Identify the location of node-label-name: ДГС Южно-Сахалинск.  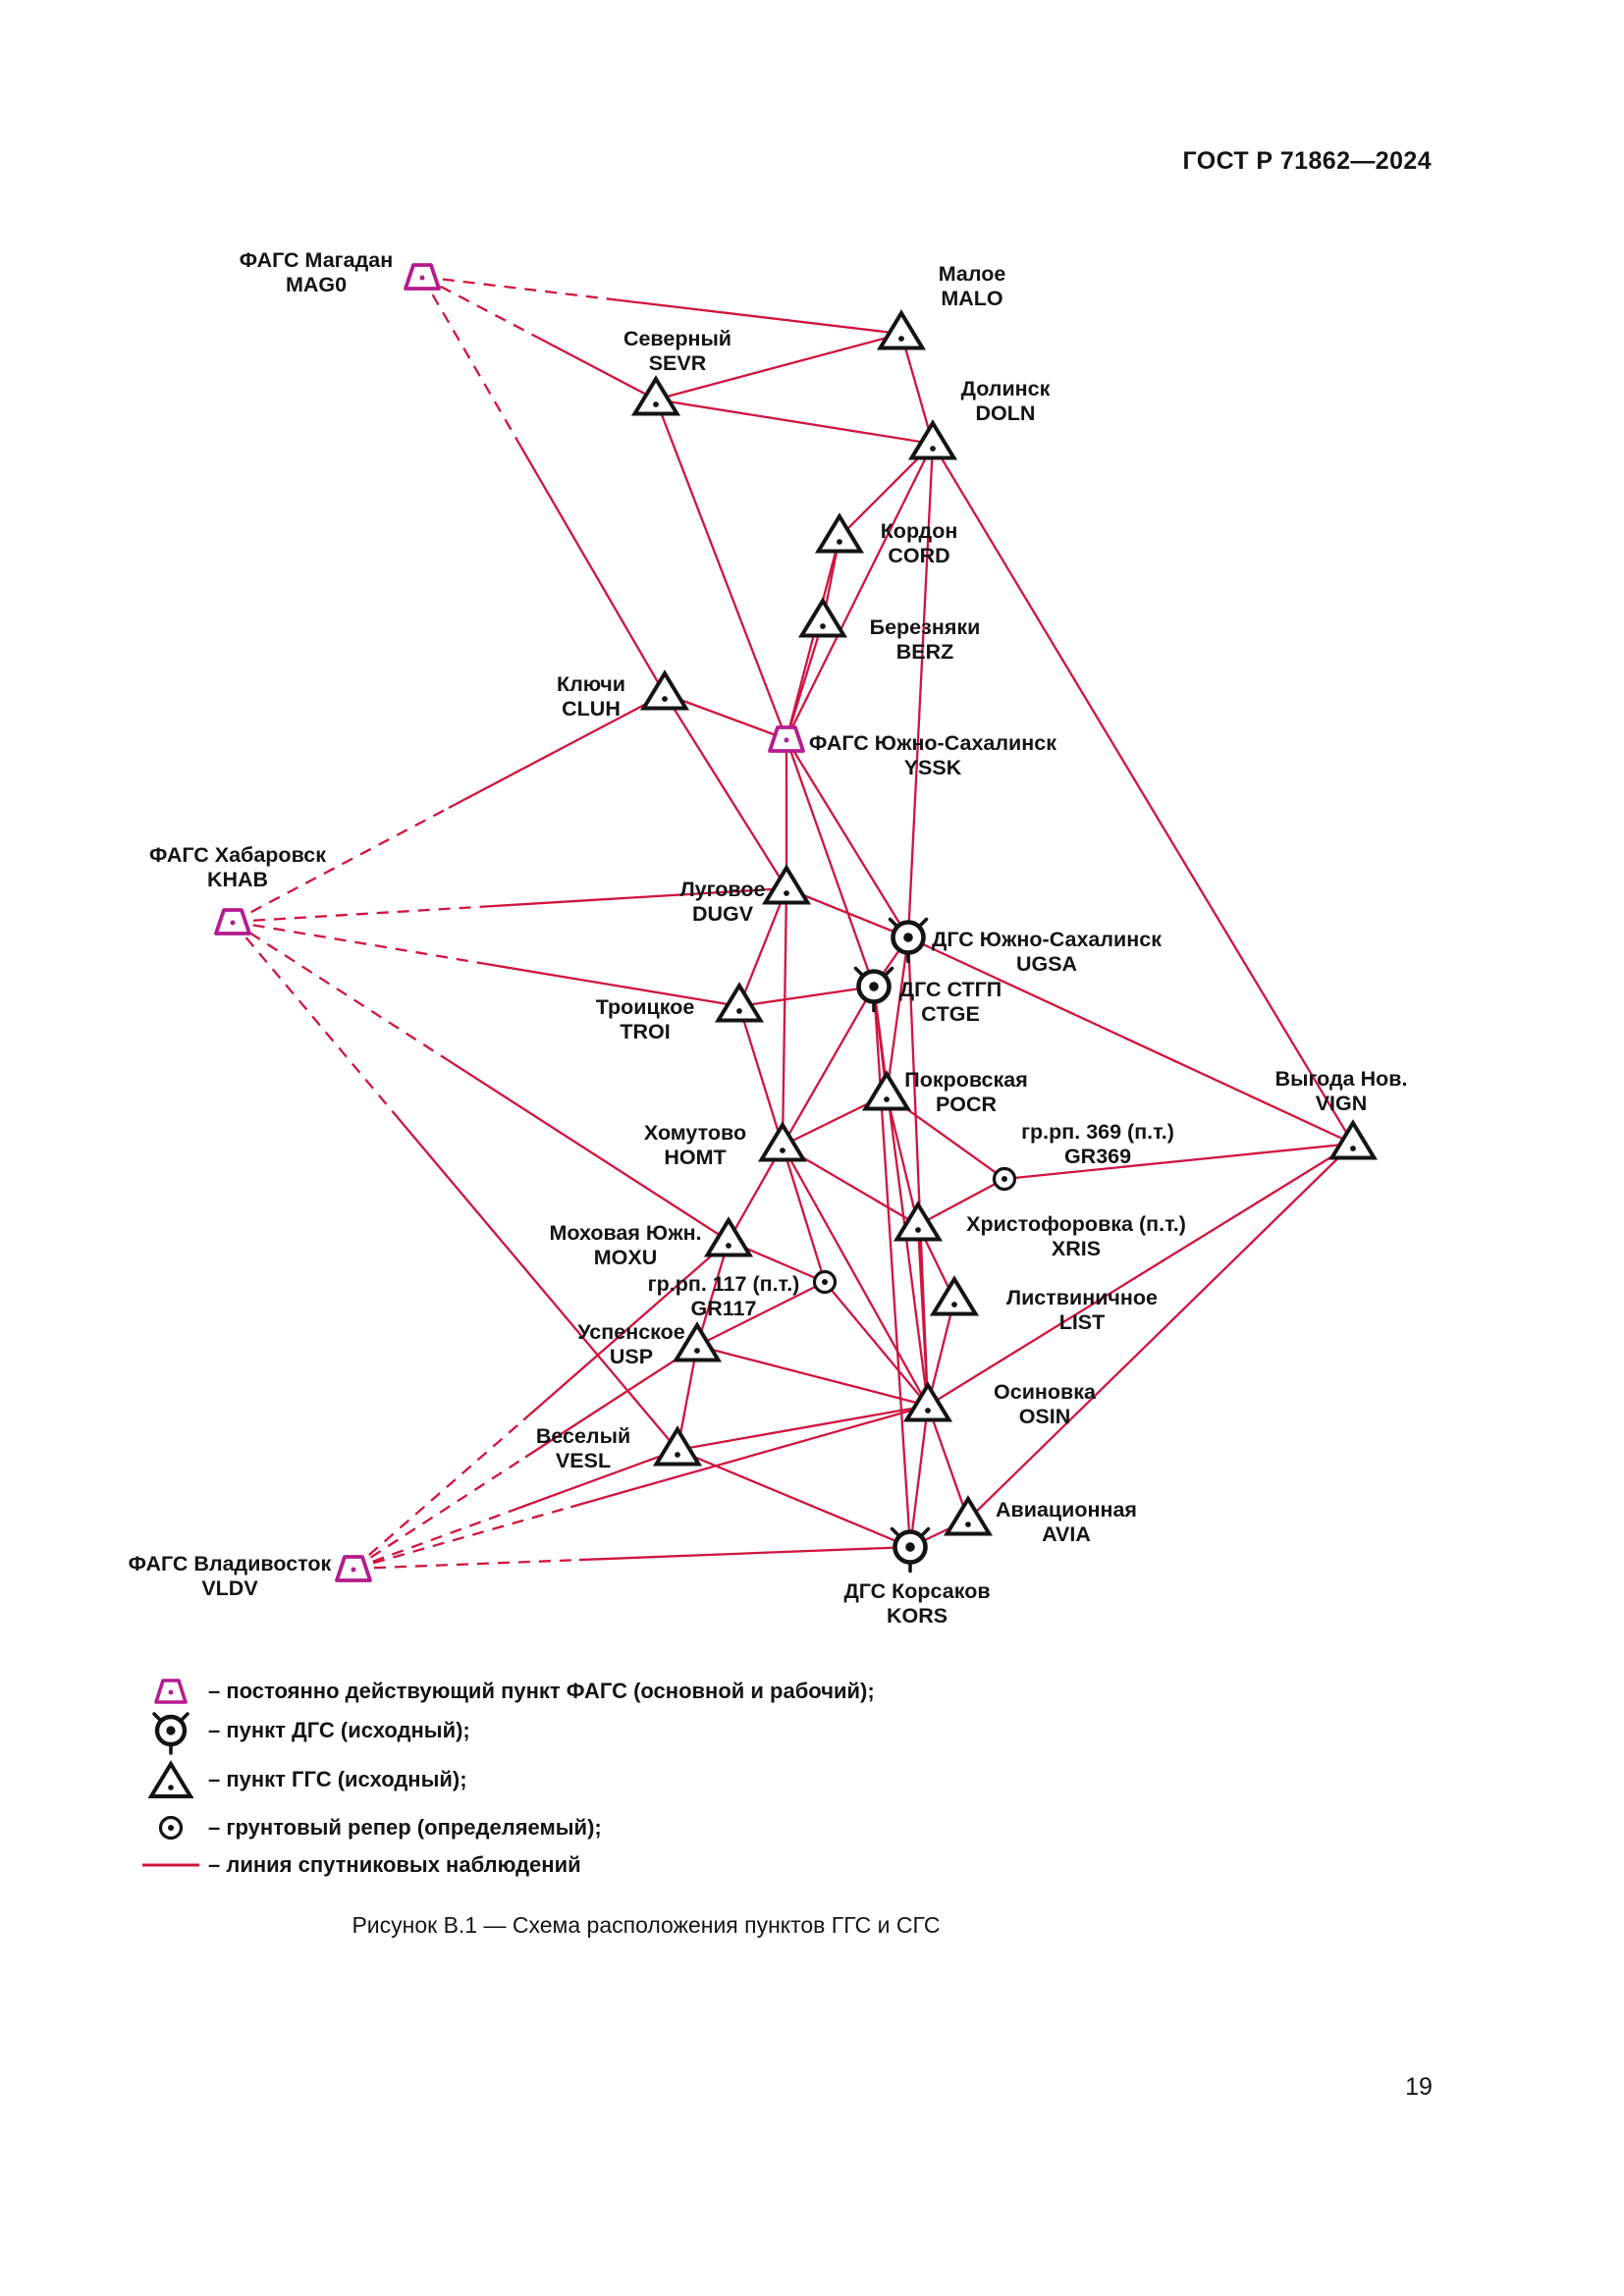
(1047, 939).